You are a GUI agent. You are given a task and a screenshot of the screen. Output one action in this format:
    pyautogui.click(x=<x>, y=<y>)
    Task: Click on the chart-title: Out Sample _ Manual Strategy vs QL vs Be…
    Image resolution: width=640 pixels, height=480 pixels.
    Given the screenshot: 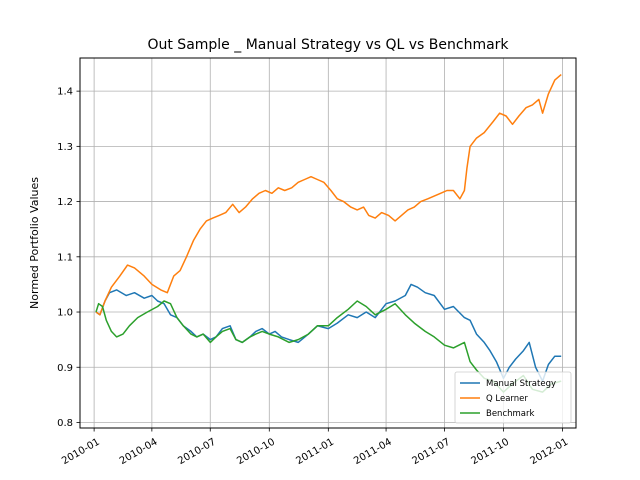 What is the action you would take?
    pyautogui.click(x=328, y=45)
    